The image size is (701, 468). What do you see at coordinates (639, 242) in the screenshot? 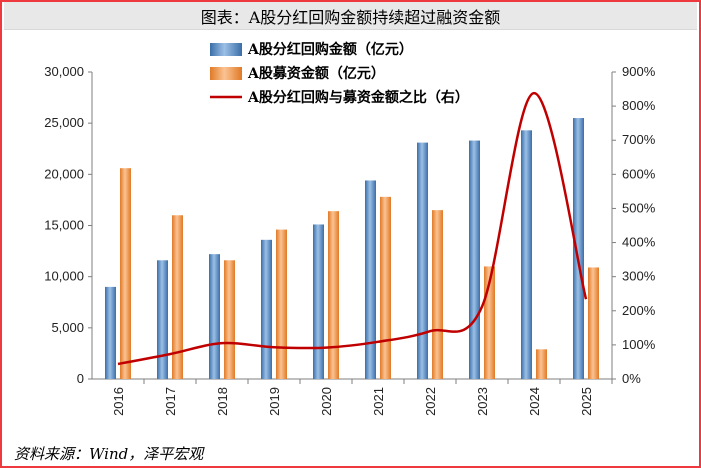
I see `right-tick-label: 400%` at bounding box center [639, 242].